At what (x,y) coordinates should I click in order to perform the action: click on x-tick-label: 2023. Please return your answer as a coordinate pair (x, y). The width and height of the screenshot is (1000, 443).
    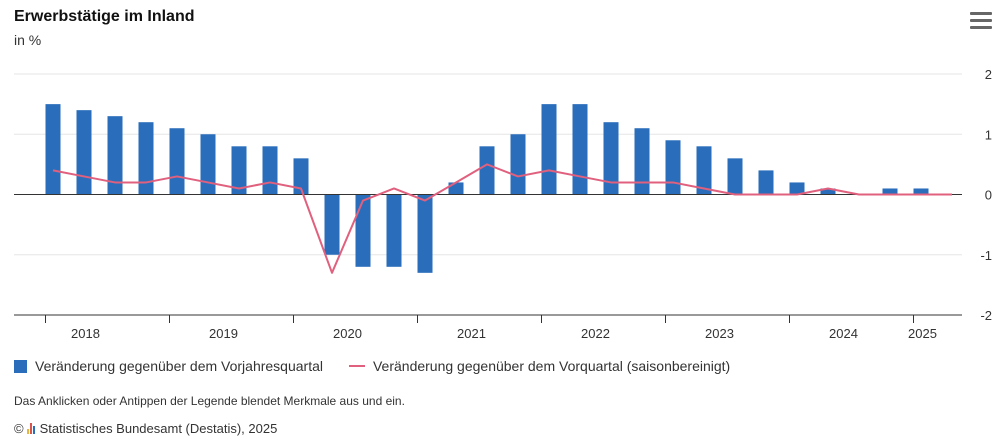
    Looking at the image, I should click on (719, 333).